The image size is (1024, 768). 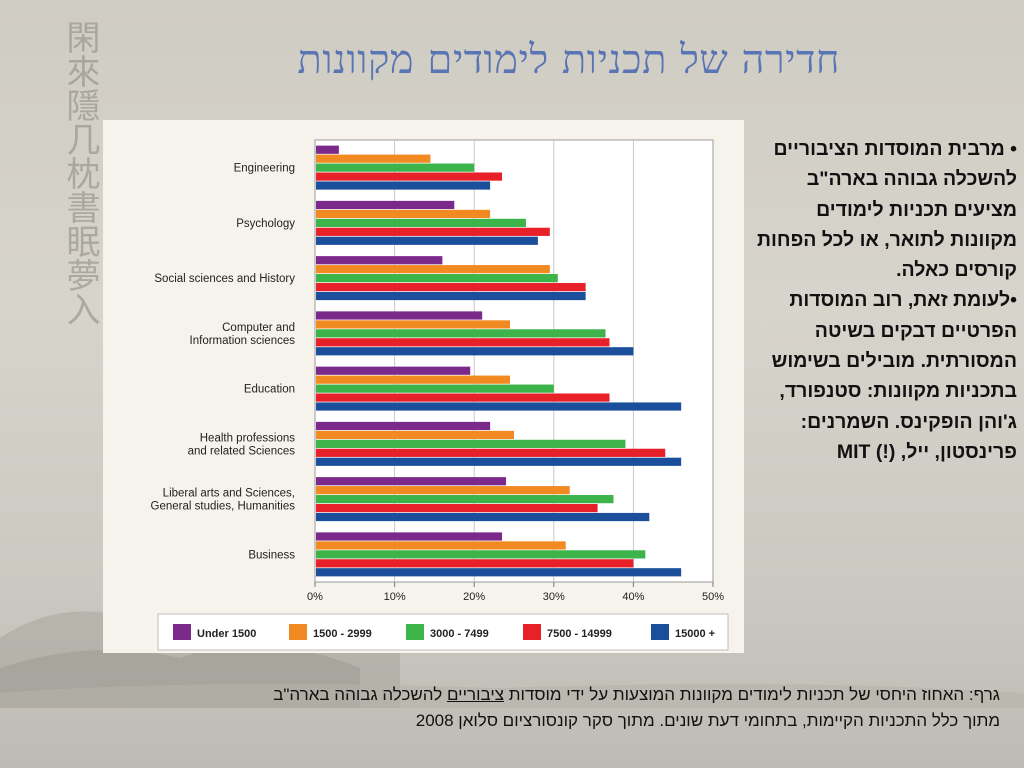 I want to click on category-label: Engineering, so click(x=264, y=169).